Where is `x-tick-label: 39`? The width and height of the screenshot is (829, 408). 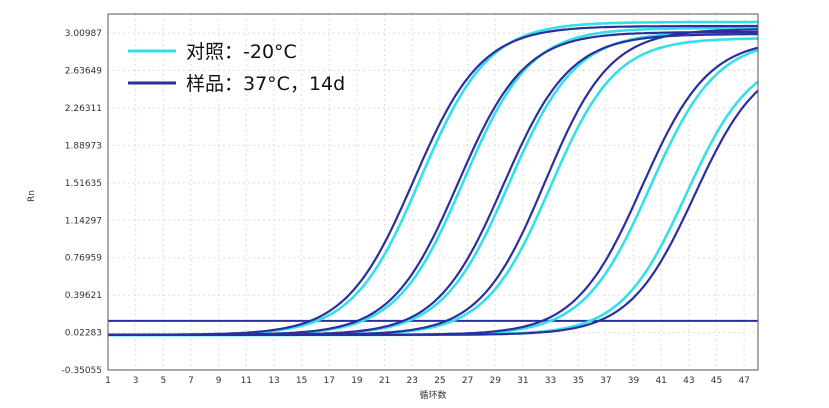 x-tick-label: 39 is located at coordinates (634, 381).